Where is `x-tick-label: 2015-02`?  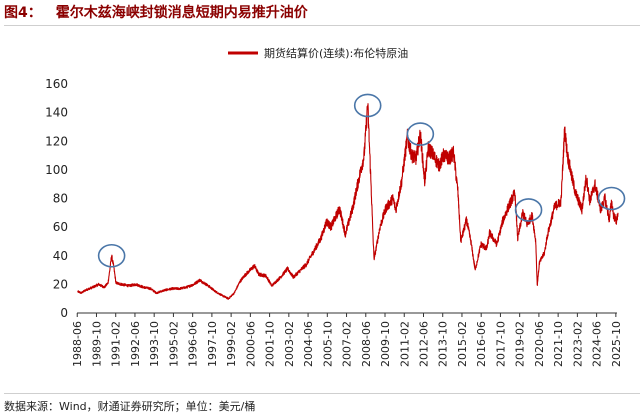
x-tick-label: 2015-02 is located at coordinates (462, 344).